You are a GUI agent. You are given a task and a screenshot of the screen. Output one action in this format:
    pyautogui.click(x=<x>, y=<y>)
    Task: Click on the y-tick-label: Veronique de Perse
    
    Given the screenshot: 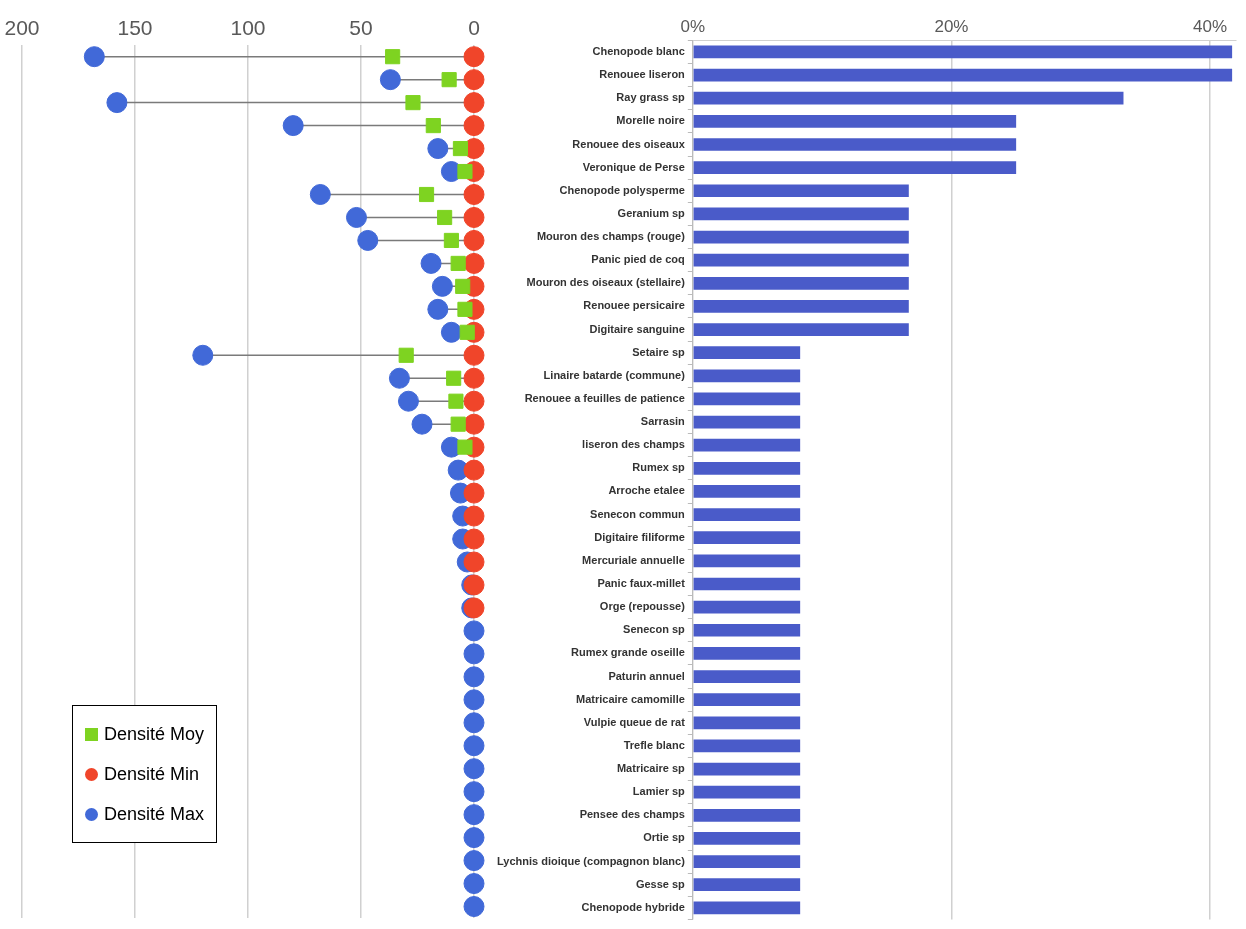 What is the action you would take?
    pyautogui.click(x=633, y=166)
    